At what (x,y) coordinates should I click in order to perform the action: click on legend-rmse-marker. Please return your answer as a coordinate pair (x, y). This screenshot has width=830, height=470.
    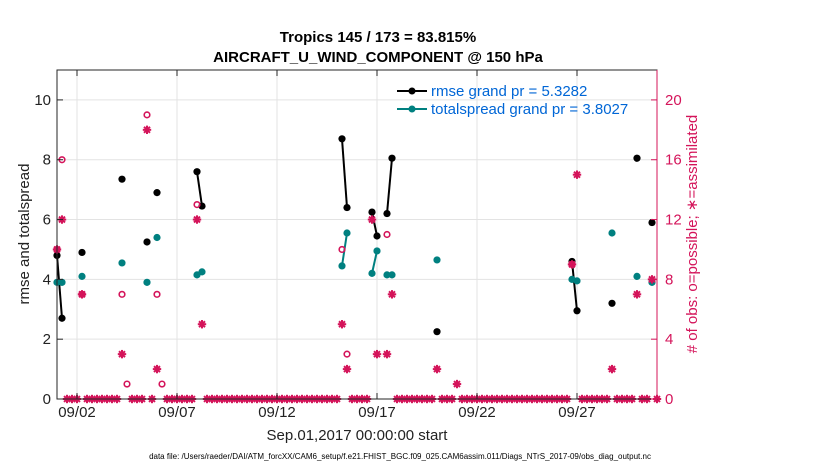
    Looking at the image, I should click on (412, 91).